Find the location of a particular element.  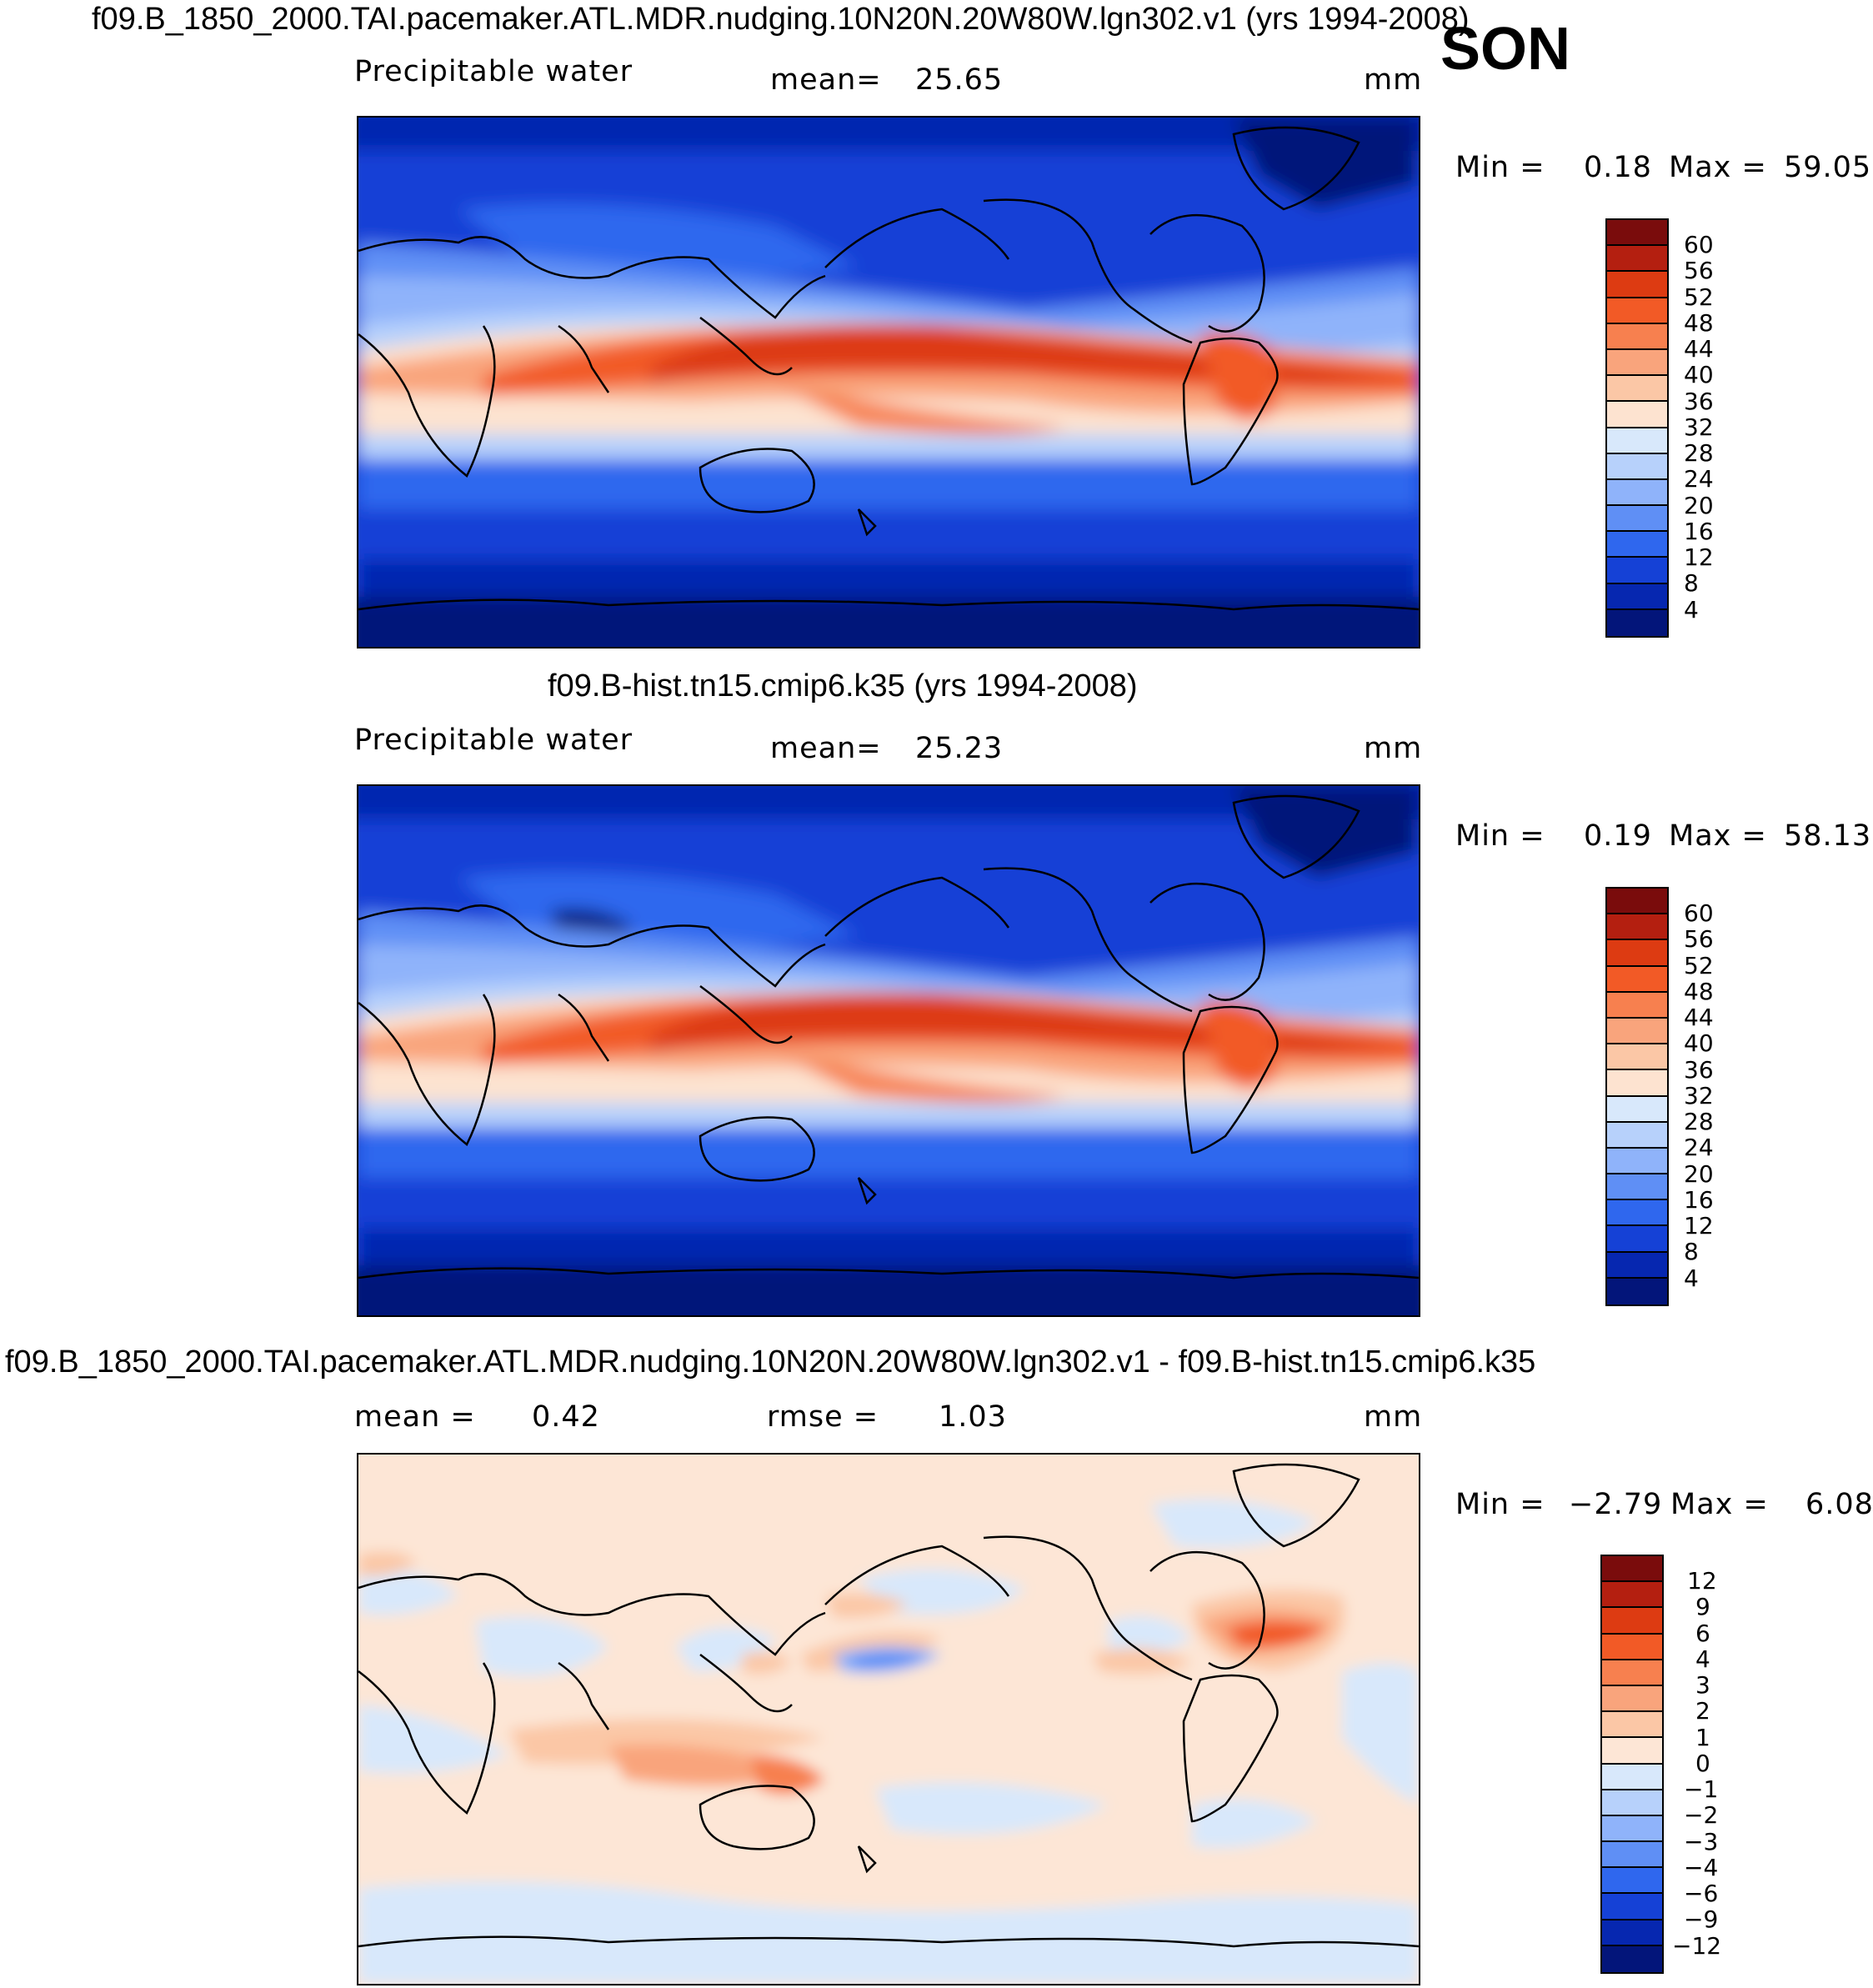

panel2-colorbar-label: 36 is located at coordinates (1699, 1070).